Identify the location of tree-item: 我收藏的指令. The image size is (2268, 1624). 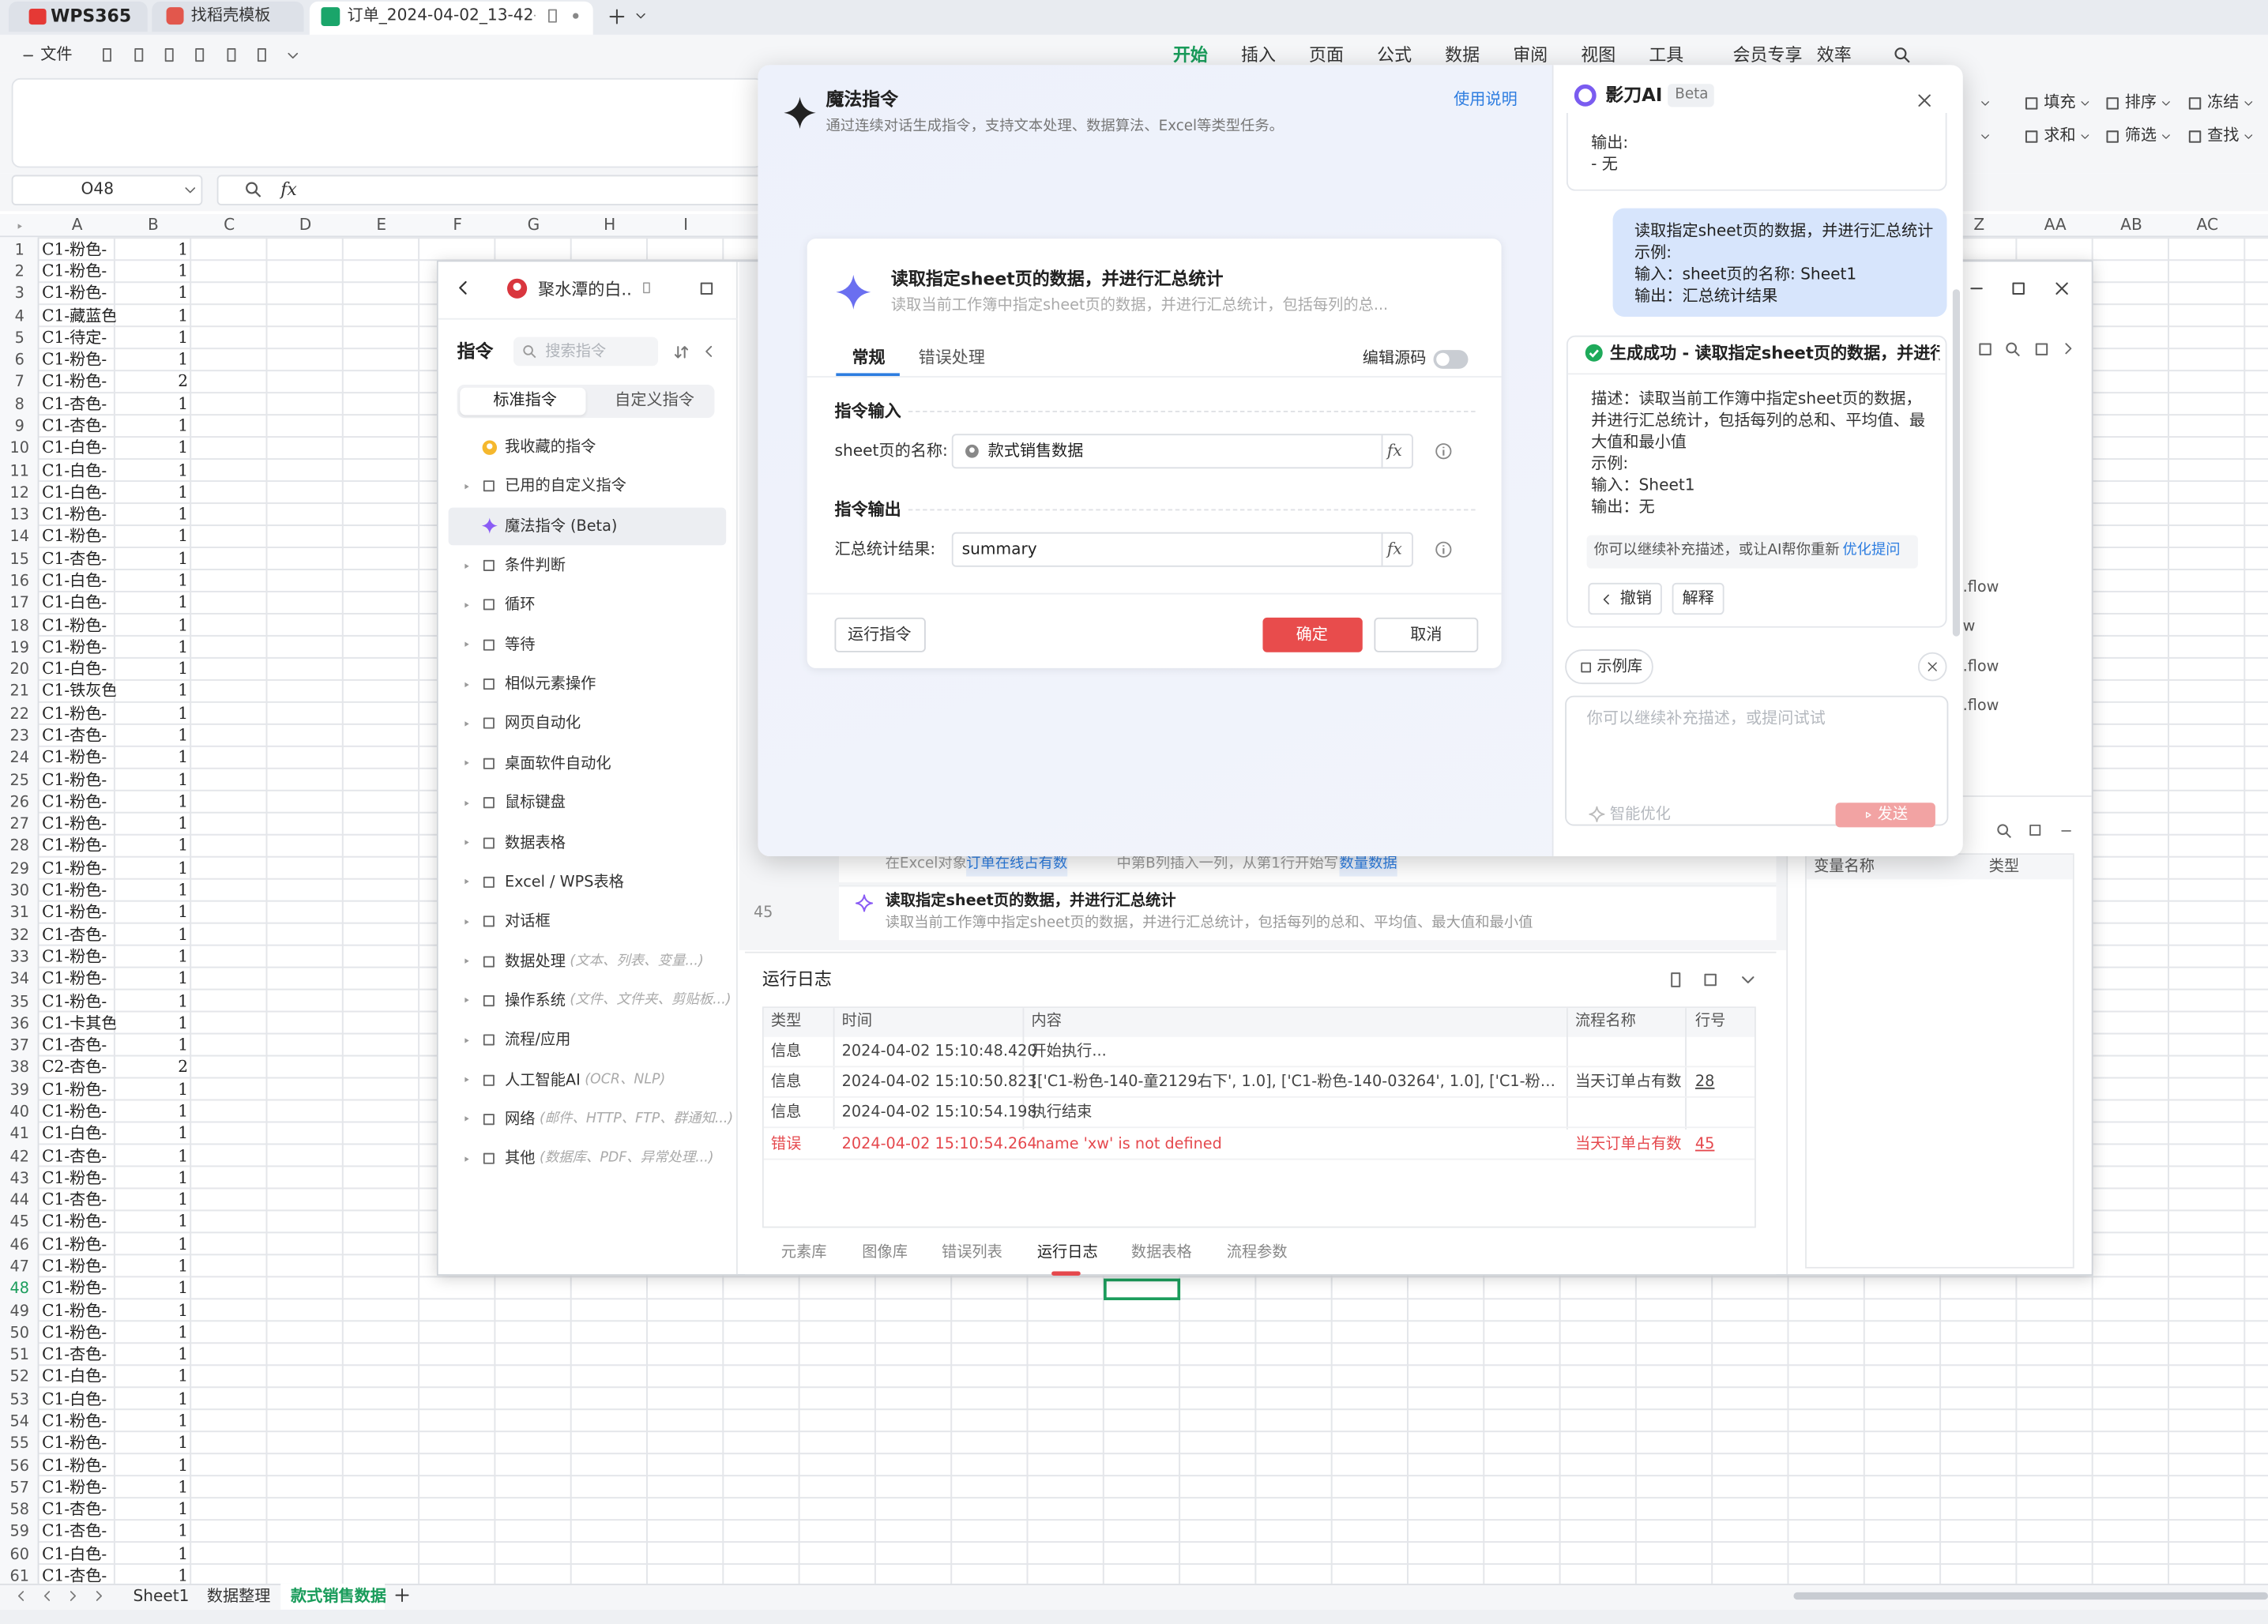
(550, 447).